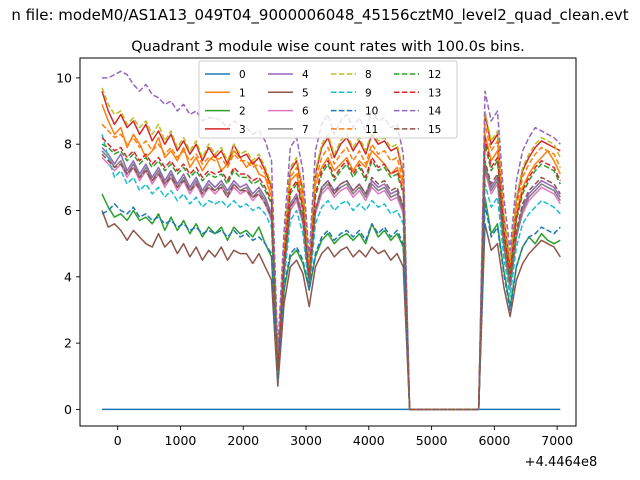  I want to click on legend-label: 12, so click(434, 75).